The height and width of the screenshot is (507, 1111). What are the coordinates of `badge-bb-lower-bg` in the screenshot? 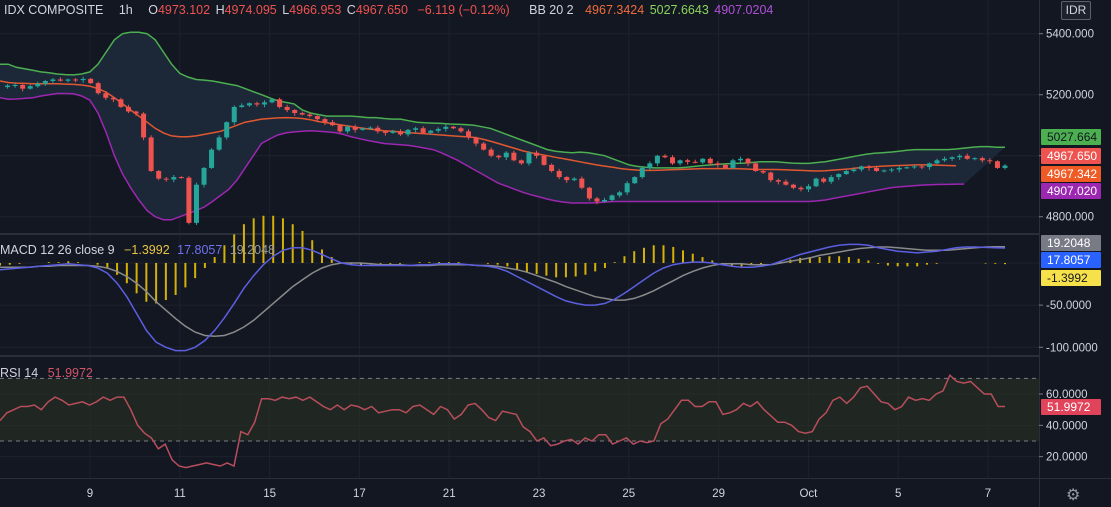 It's located at (1071, 191).